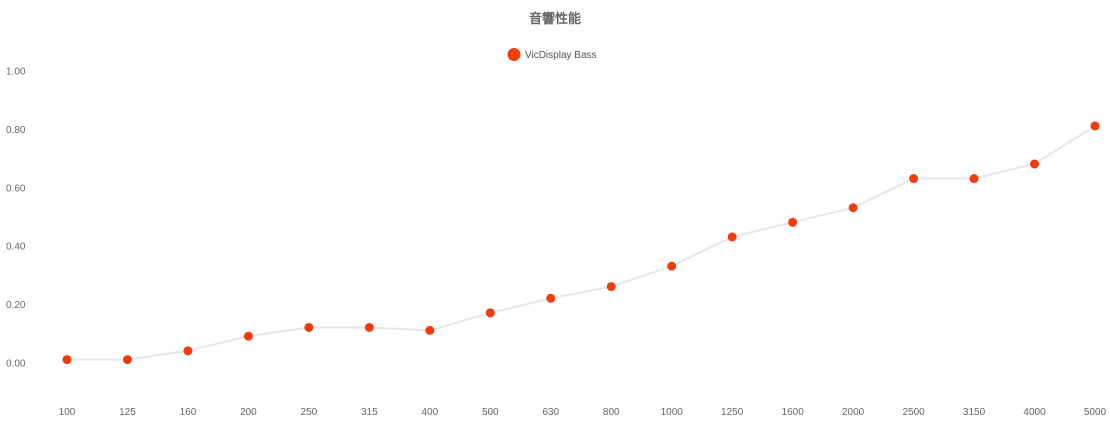 The height and width of the screenshot is (424, 1110). I want to click on y-tick-label: 0.20, so click(16, 305).